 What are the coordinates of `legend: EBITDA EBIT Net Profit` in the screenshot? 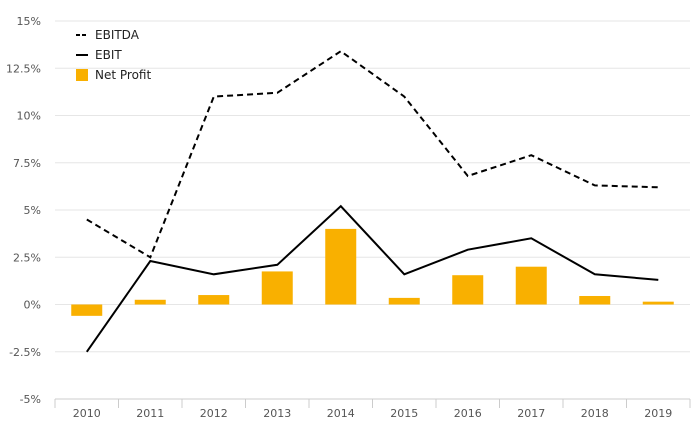 It's located at (113, 55).